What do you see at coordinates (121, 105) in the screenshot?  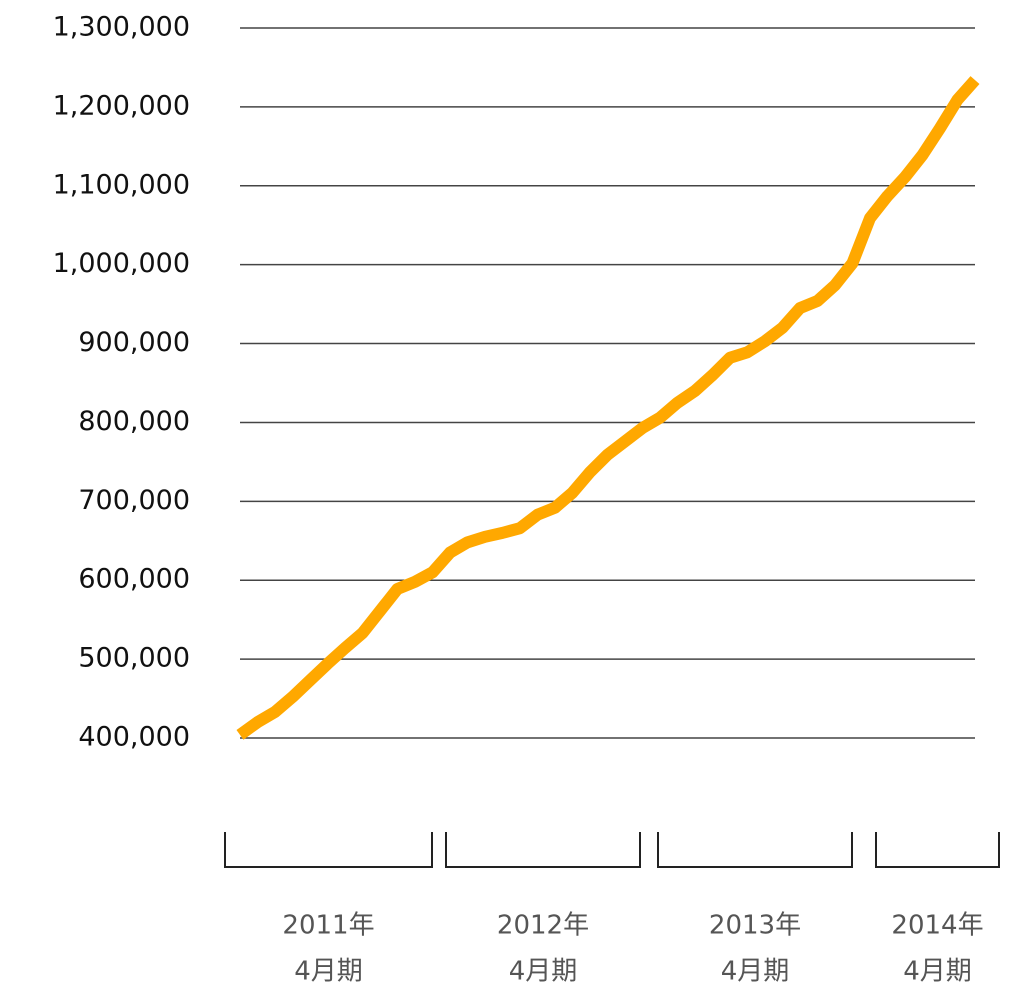 I see `y-tick-label: 1,200,000` at bounding box center [121, 105].